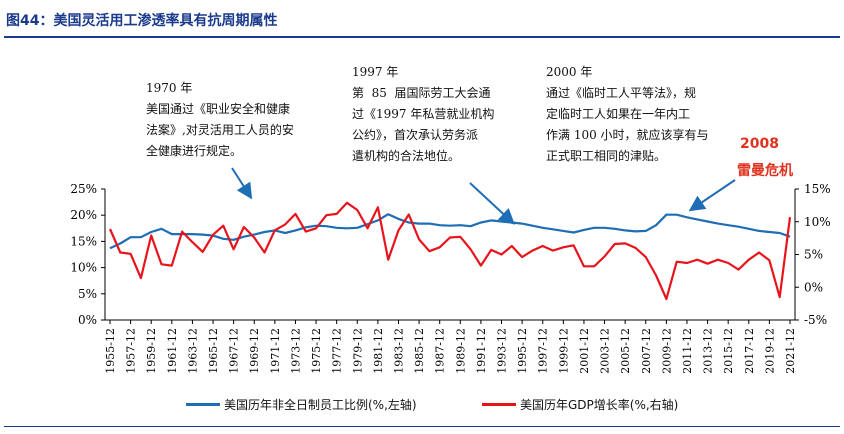 The height and width of the screenshot is (434, 844). What do you see at coordinates (192, 351) in the screenshot?
I see `x-tick-label: 1963-12` at bounding box center [192, 351].